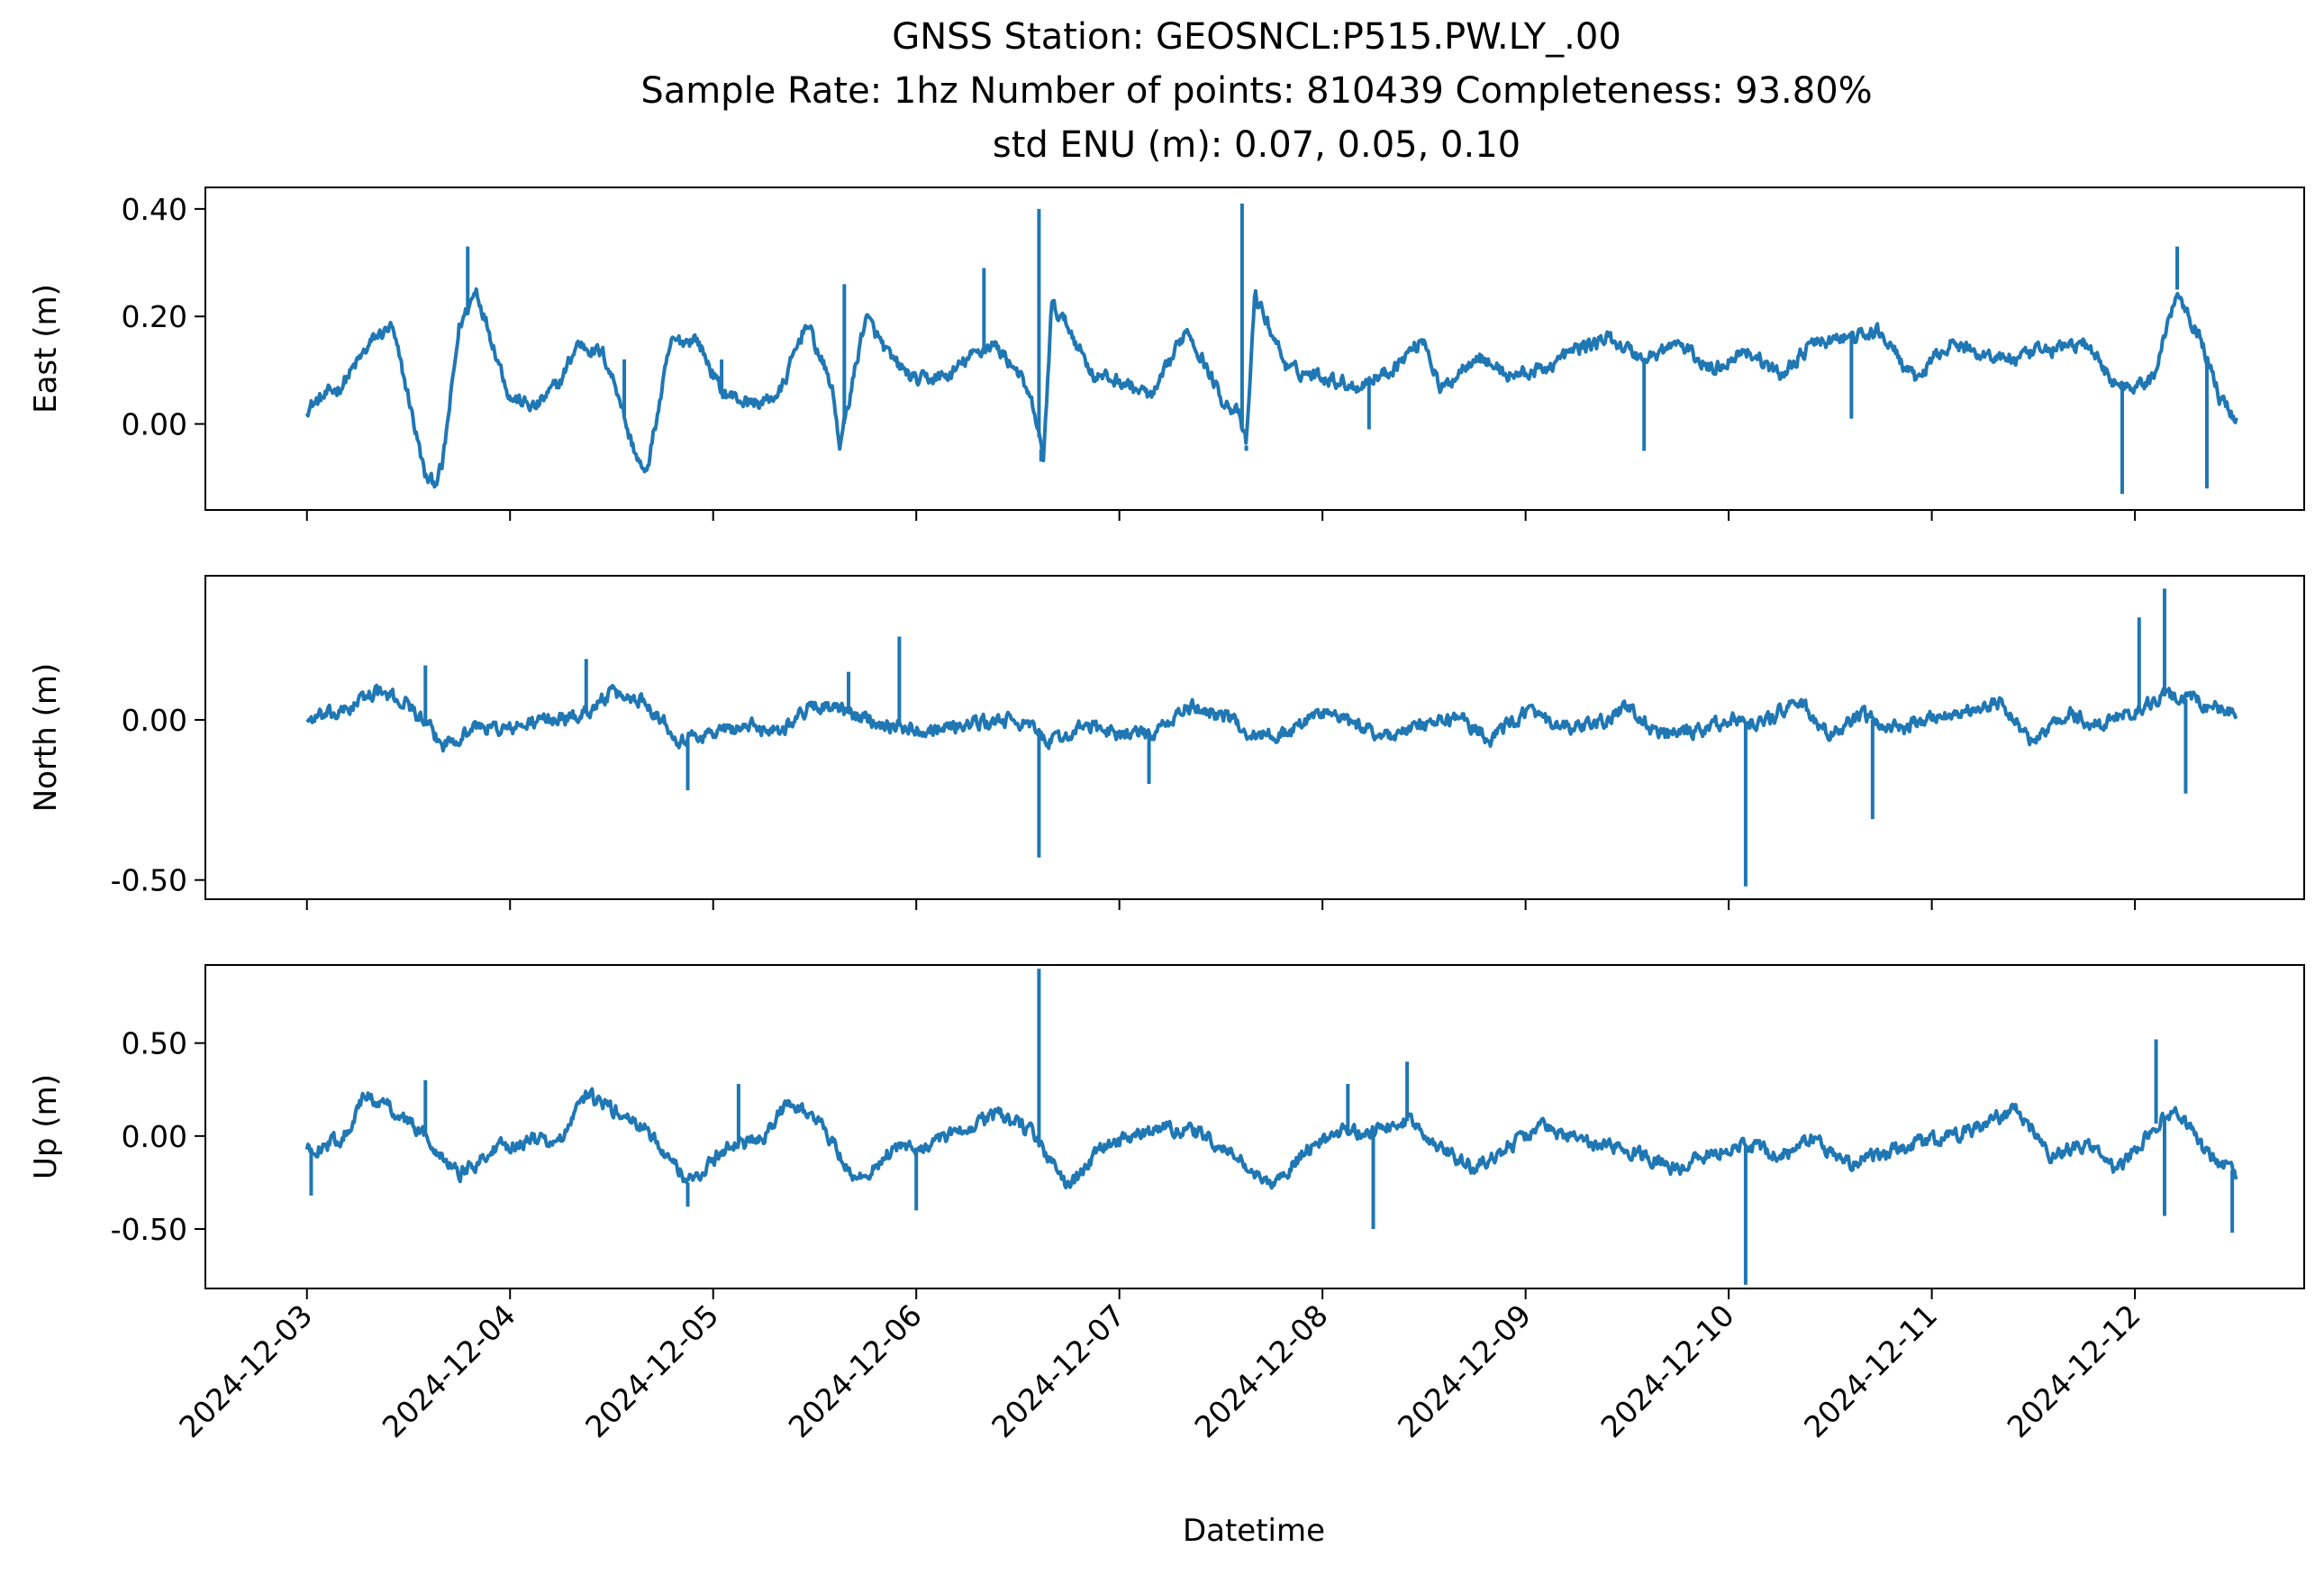 The image size is (2324, 1575). I want to click on x-tick-label: 2024-12-11, so click(1871, 1370).